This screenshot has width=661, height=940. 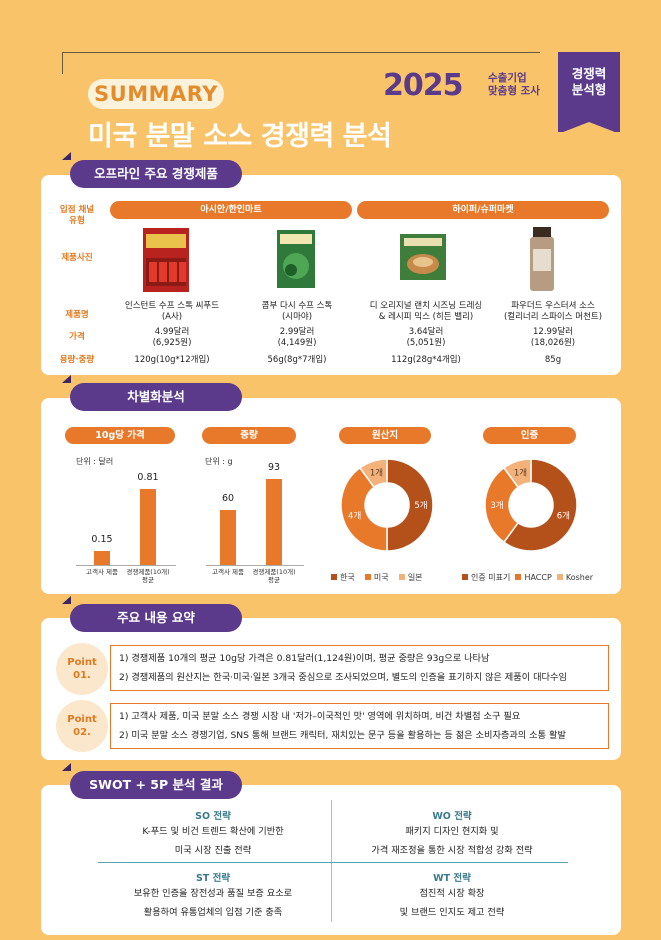 What do you see at coordinates (426, 343) in the screenshot?
I see `product-3-price-krw: (5,051원)` at bounding box center [426, 343].